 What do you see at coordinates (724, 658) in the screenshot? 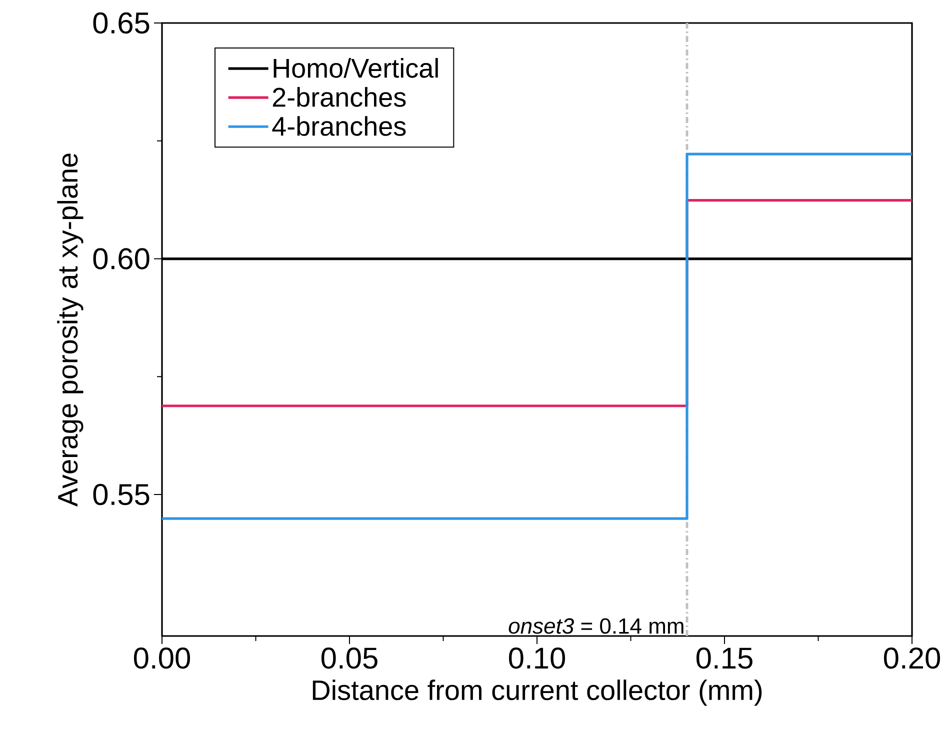
I see `x-tick-label: 0.15` at bounding box center [724, 658].